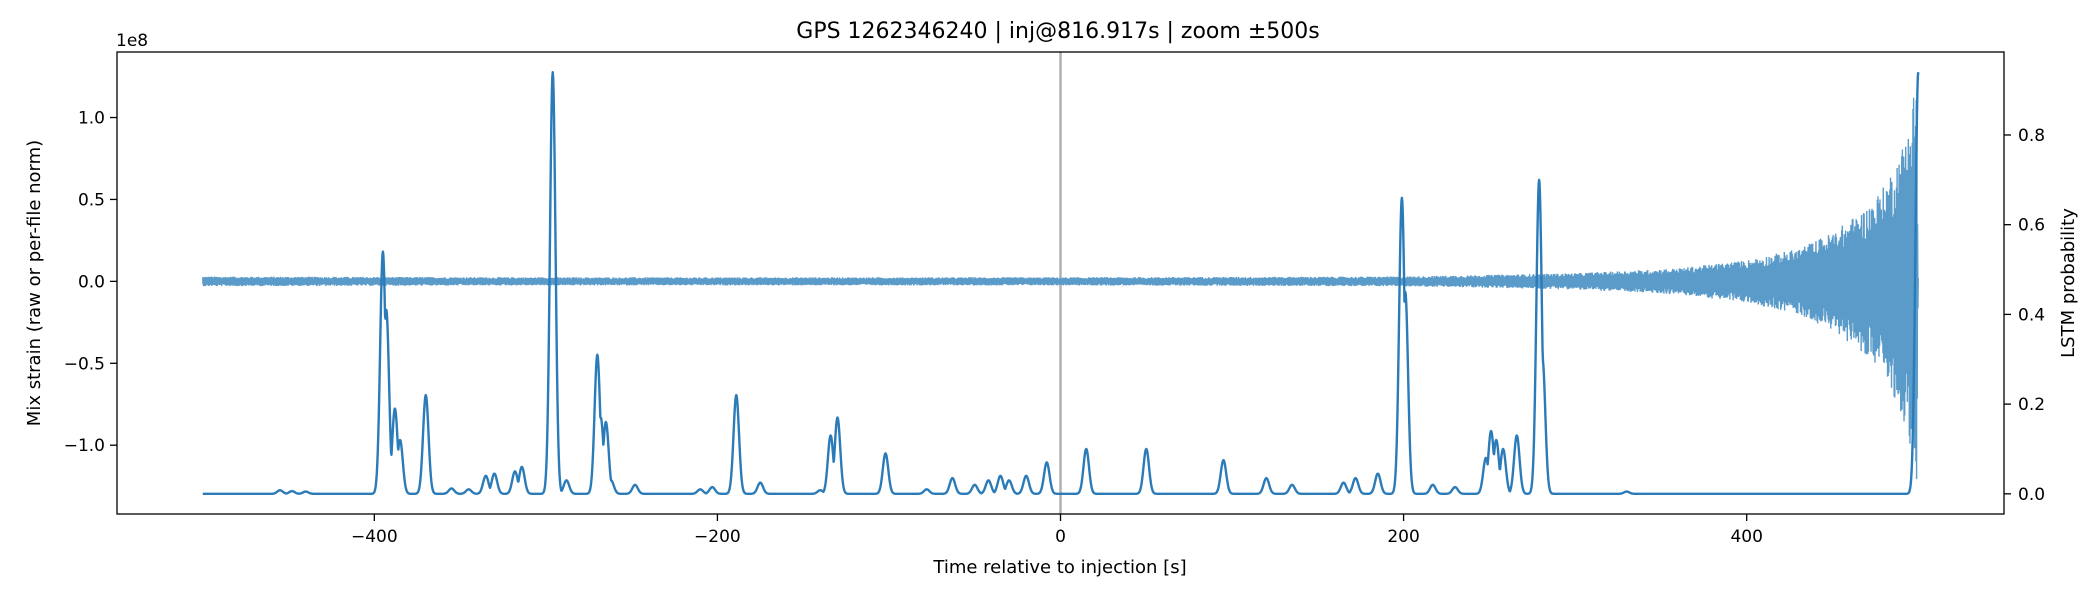 Image resolution: width=2100 pixels, height=600 pixels. I want to click on y-left-tick-label: −0.5, so click(84, 364).